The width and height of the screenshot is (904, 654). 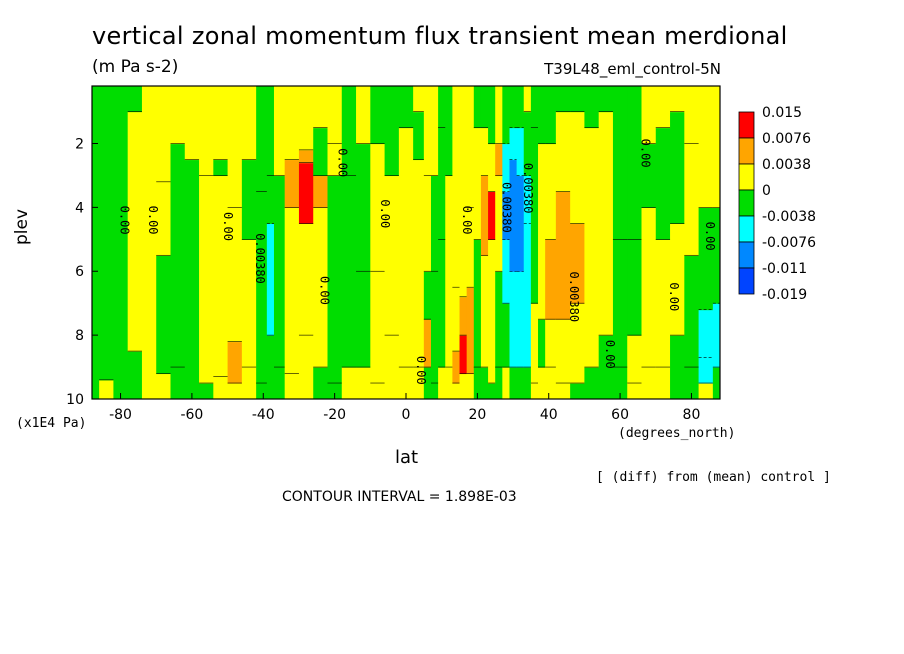 What do you see at coordinates (79, 336) in the screenshot?
I see `y-tick-label: 8` at bounding box center [79, 336].